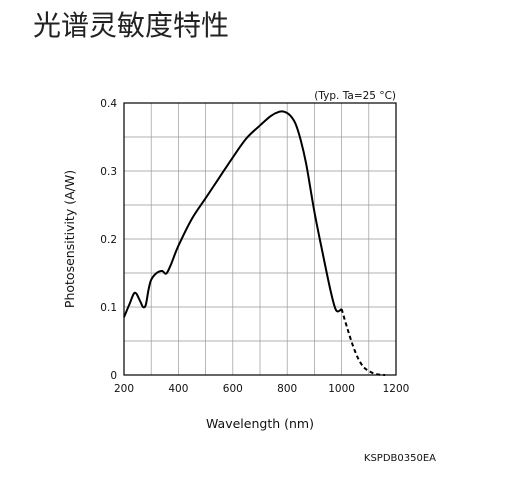 This screenshot has width=519, height=503. I want to click on x-tick-label: 800, so click(287, 389).